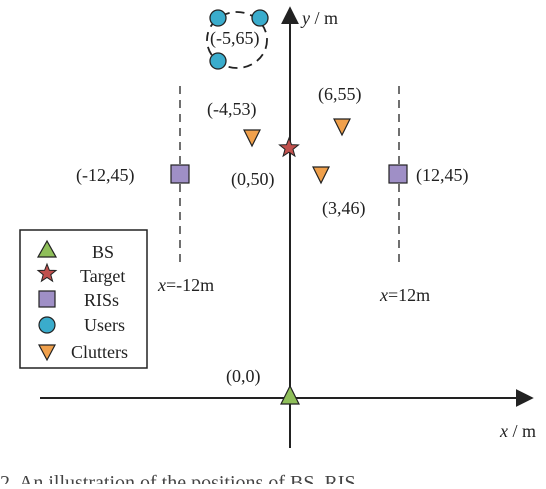 The height and width of the screenshot is (489, 546). I want to click on user-group-outline, so click(237, 40).